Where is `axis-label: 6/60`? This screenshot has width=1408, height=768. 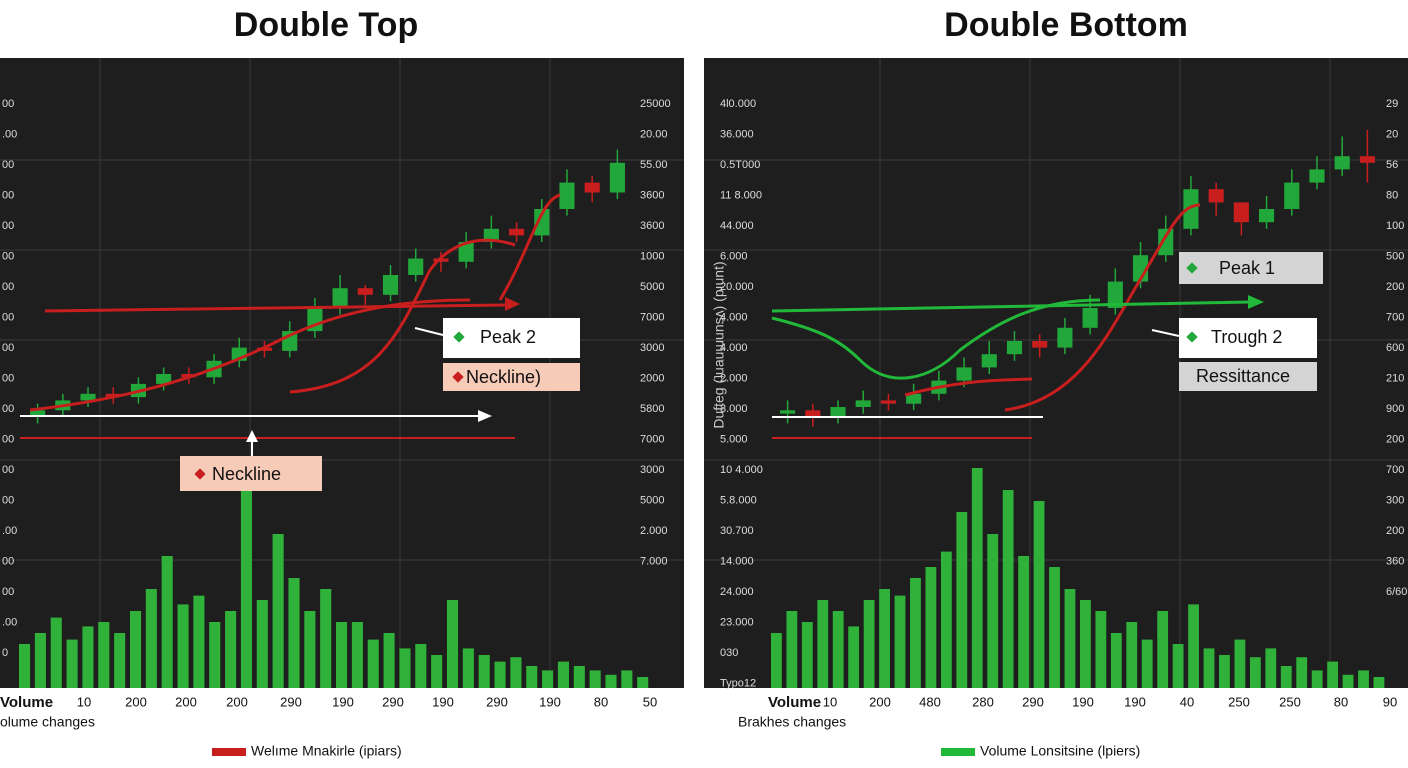
axis-label: 6/60 is located at coordinates (1396, 592).